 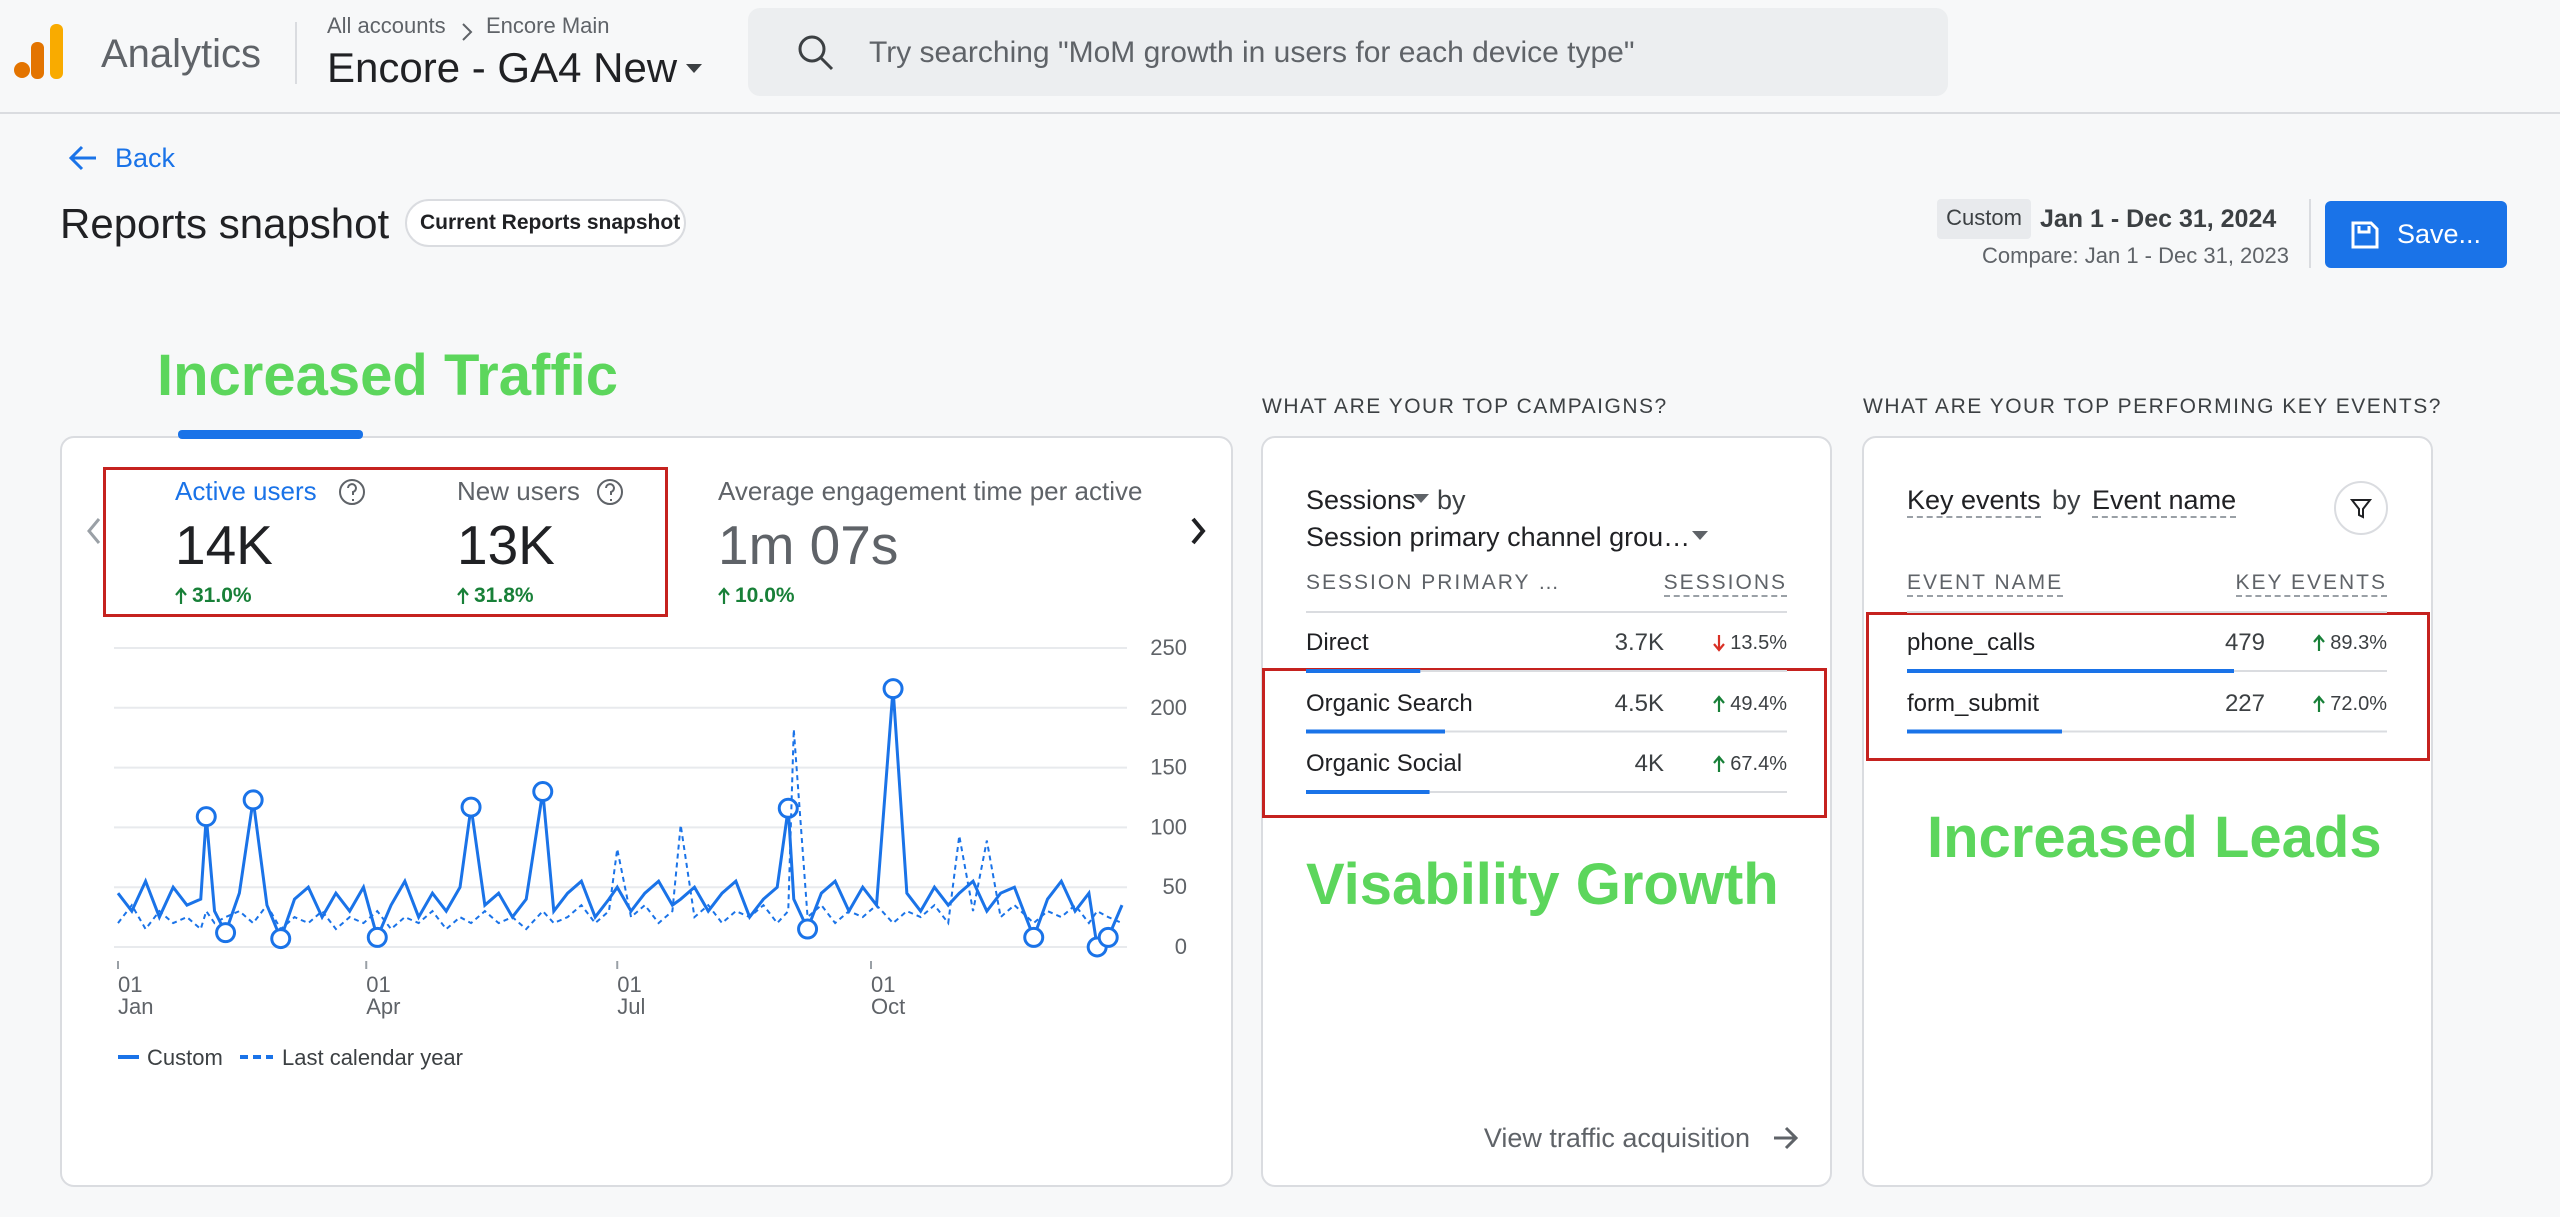 I want to click on column-header: KEY EVENTS, so click(x=2311, y=584).